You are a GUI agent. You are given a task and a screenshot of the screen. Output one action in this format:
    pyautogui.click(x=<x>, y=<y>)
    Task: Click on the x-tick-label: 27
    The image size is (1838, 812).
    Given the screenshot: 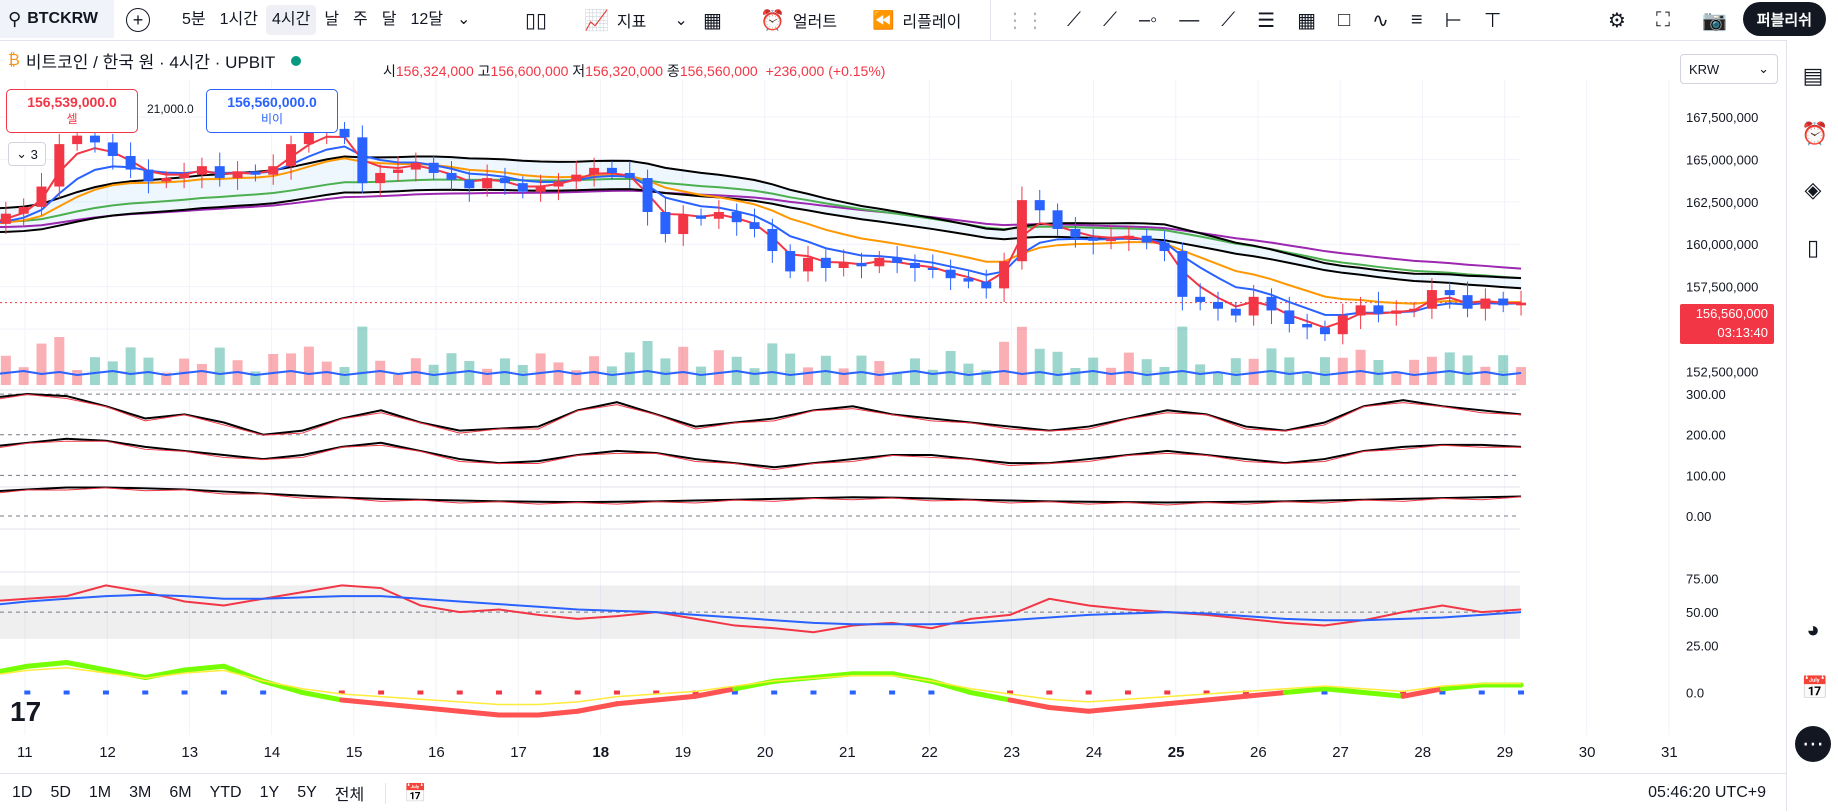 What is the action you would take?
    pyautogui.click(x=1340, y=752)
    